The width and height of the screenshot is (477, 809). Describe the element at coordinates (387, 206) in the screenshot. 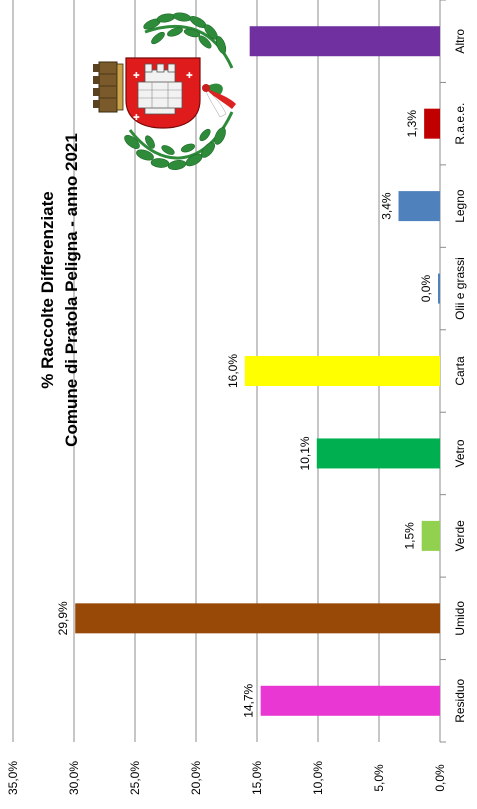

I see `data-label: 3,4%` at that location.